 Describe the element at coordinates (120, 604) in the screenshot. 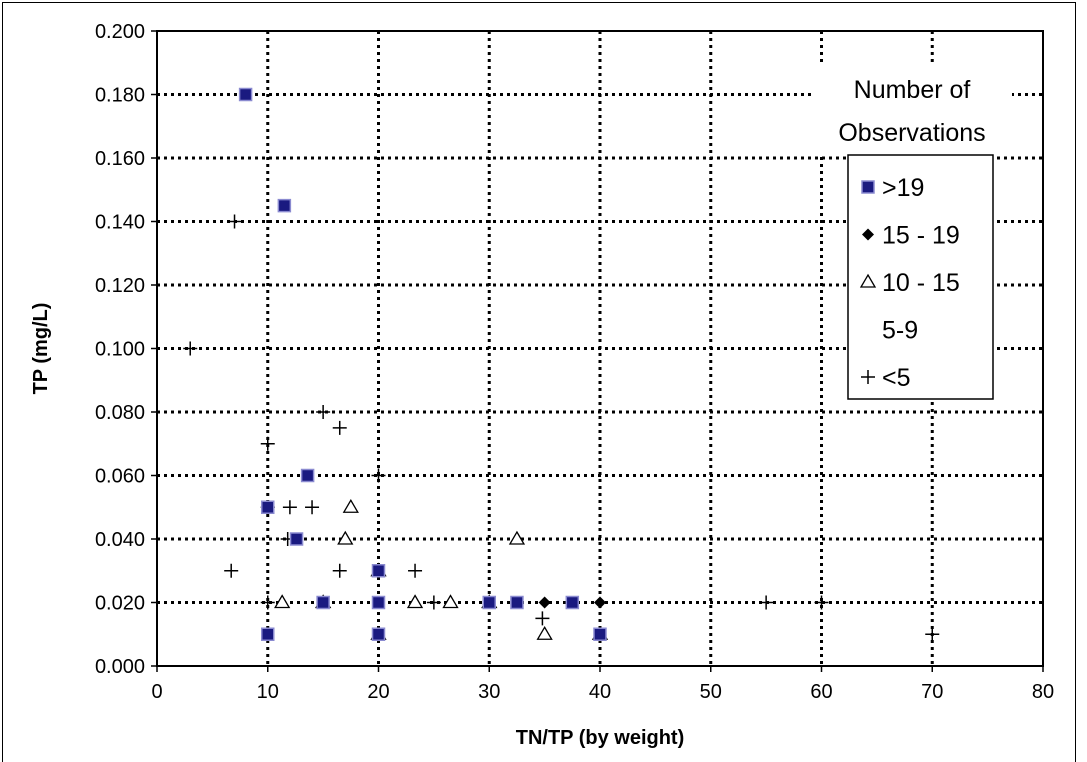

I see `y-tick-label: 0.020` at that location.